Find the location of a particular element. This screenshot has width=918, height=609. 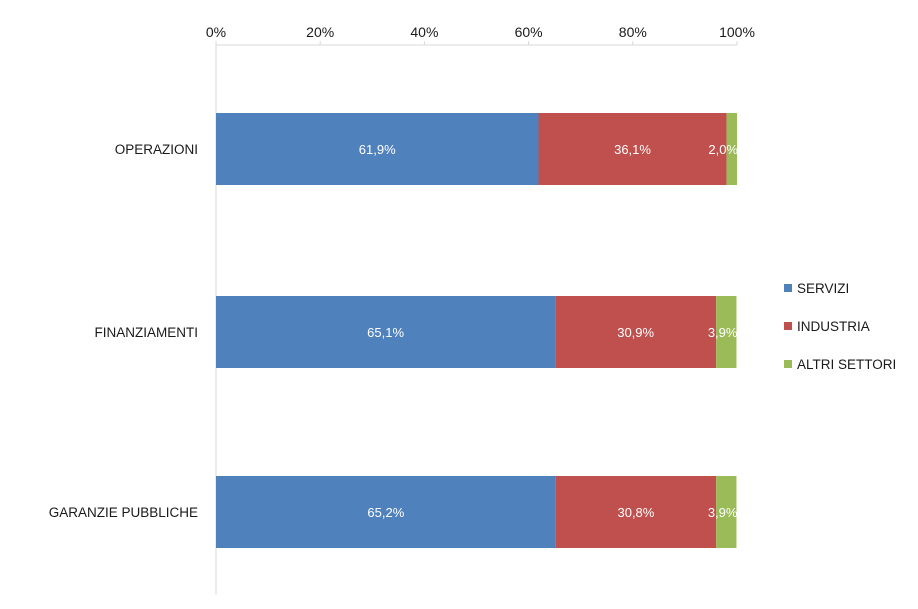

category-label: GARANZIE PUBBLICHE is located at coordinates (123, 512).